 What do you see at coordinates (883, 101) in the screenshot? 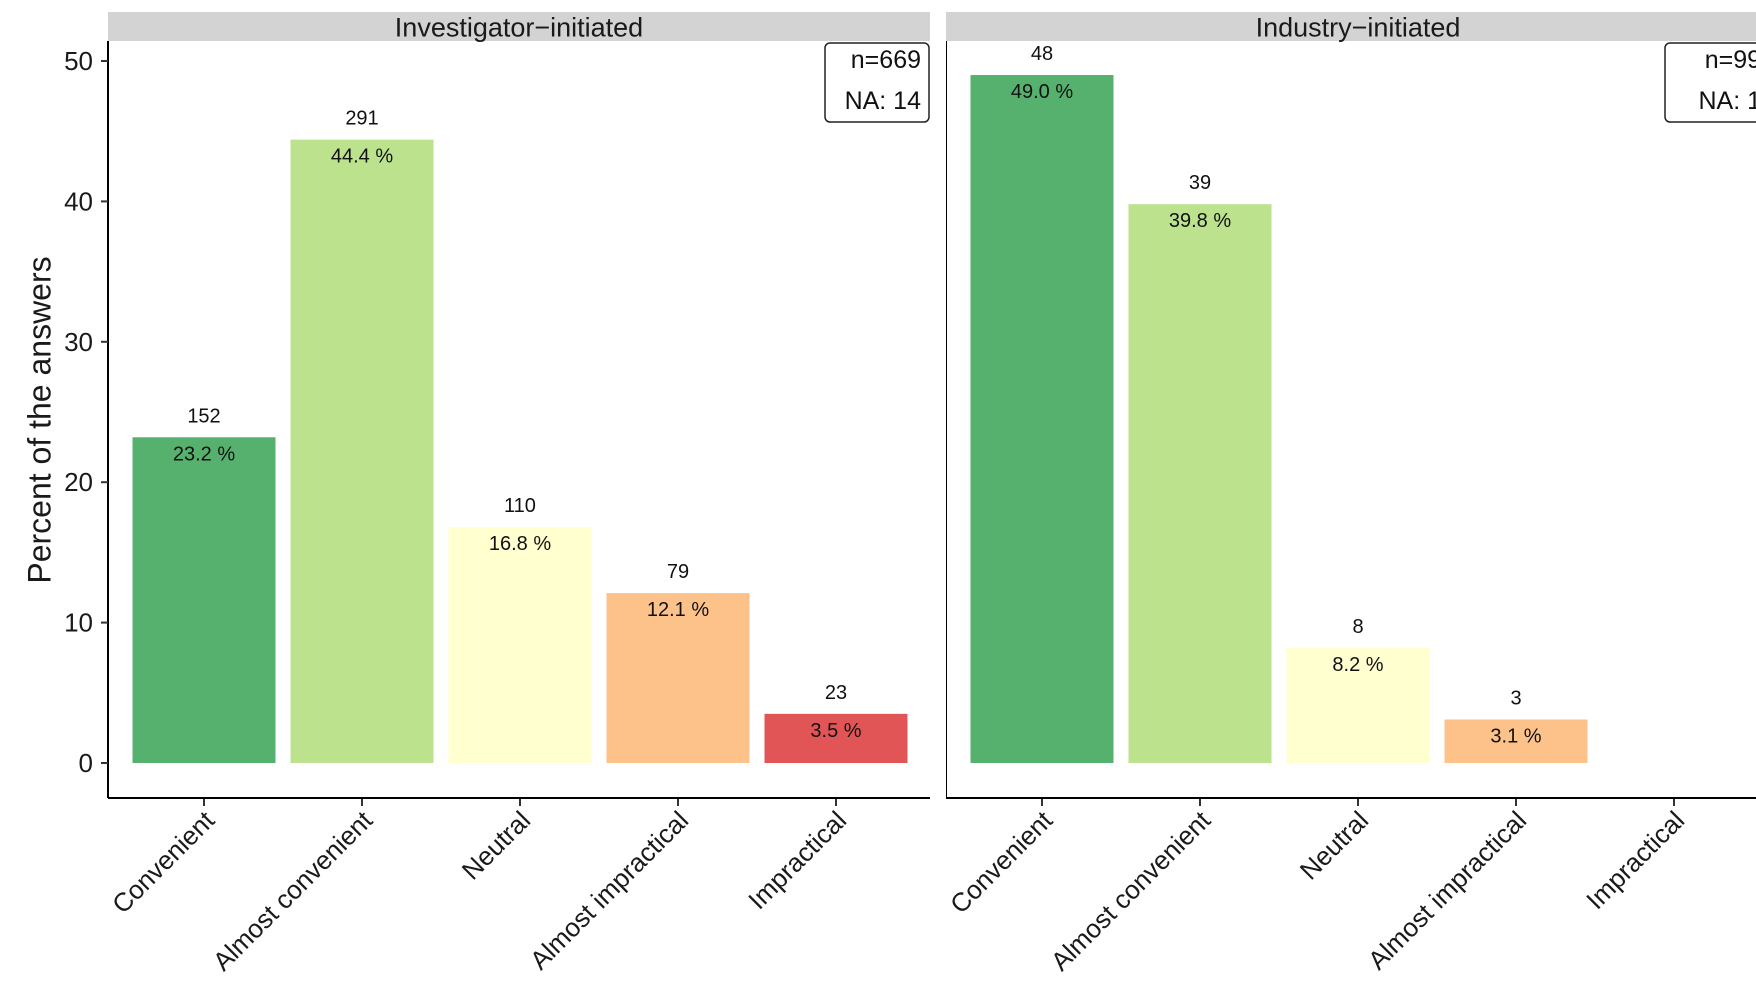
I see `na-label: NA: 14` at bounding box center [883, 101].